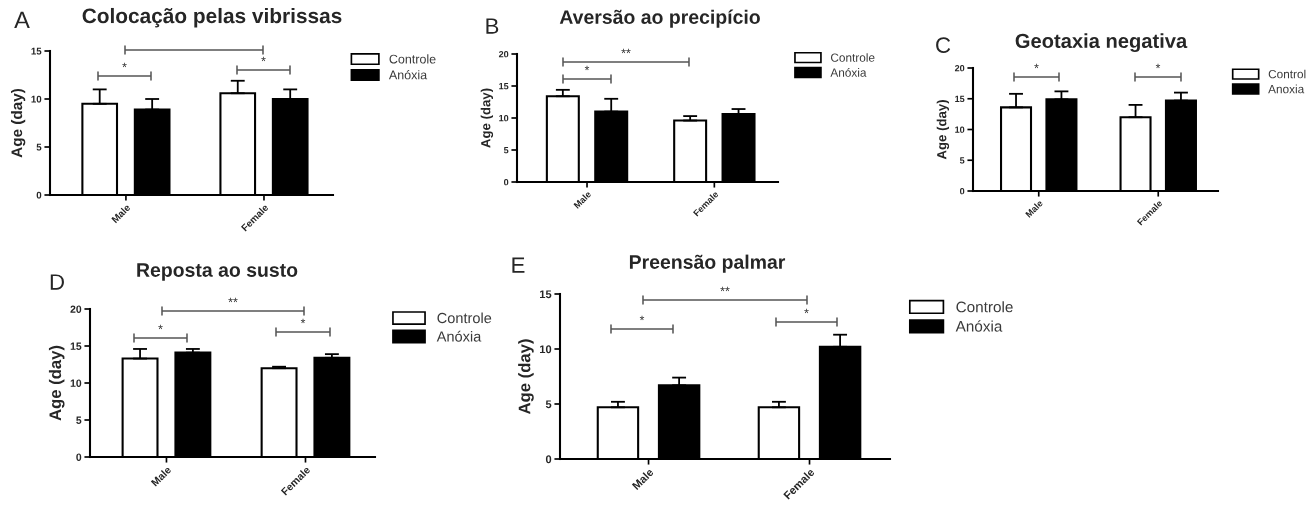  I want to click on text: C, so click(943, 45).